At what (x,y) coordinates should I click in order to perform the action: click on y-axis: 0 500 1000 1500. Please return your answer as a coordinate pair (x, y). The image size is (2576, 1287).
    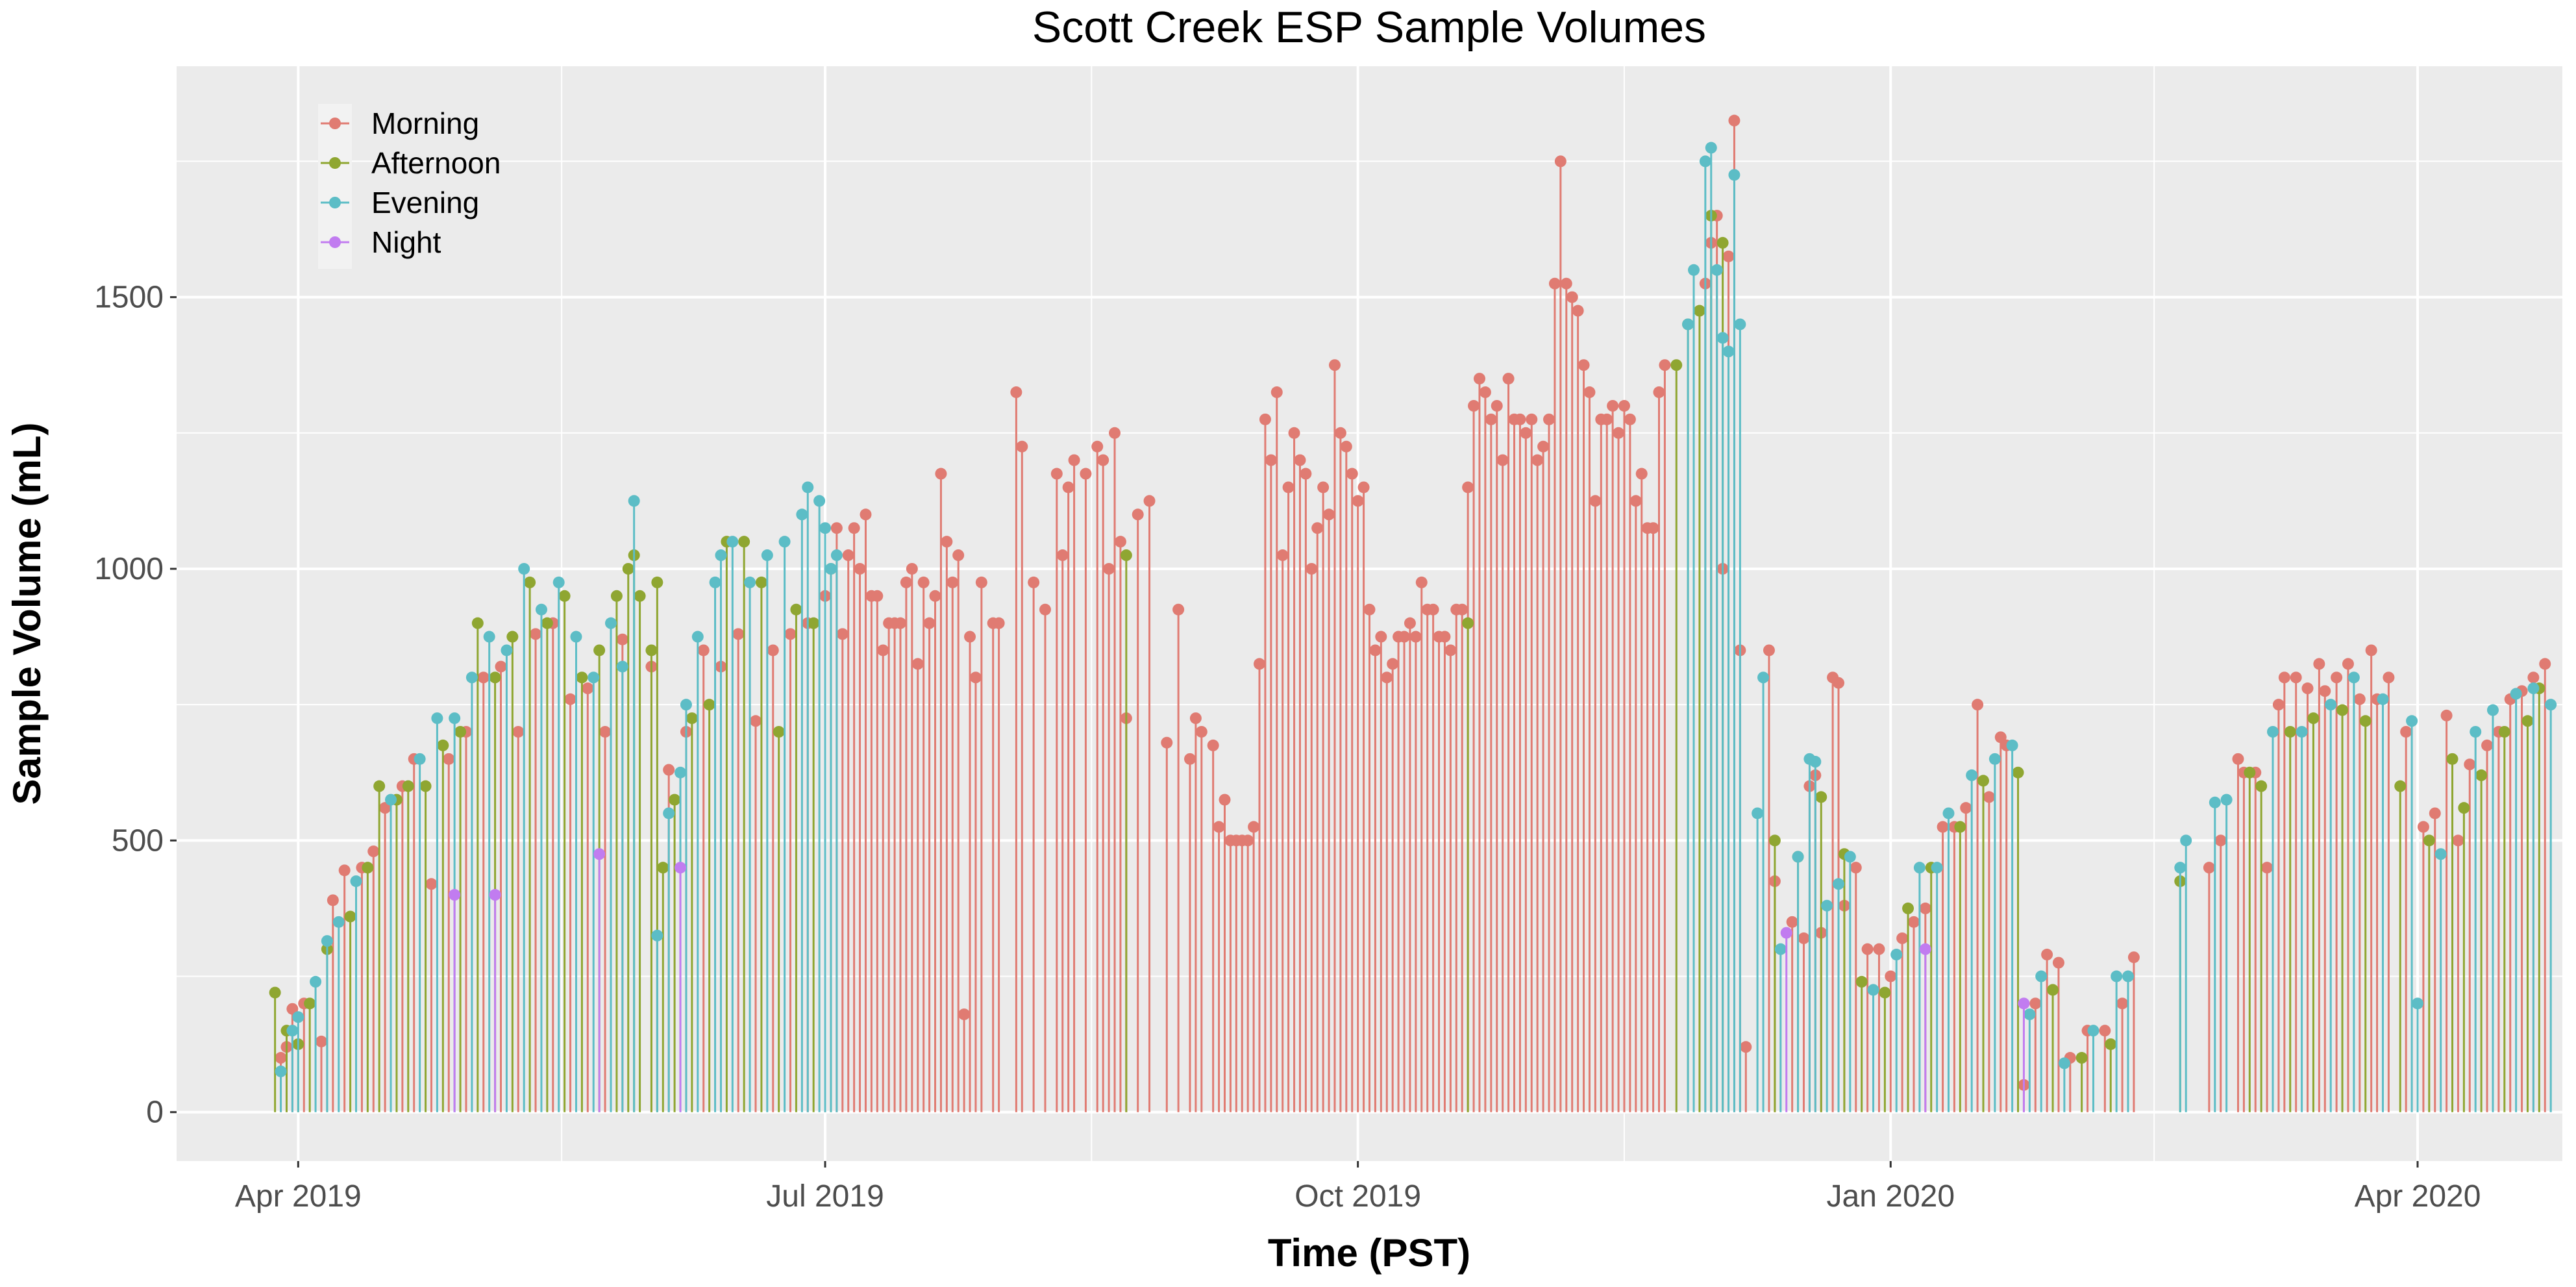
    Looking at the image, I should click on (135, 705).